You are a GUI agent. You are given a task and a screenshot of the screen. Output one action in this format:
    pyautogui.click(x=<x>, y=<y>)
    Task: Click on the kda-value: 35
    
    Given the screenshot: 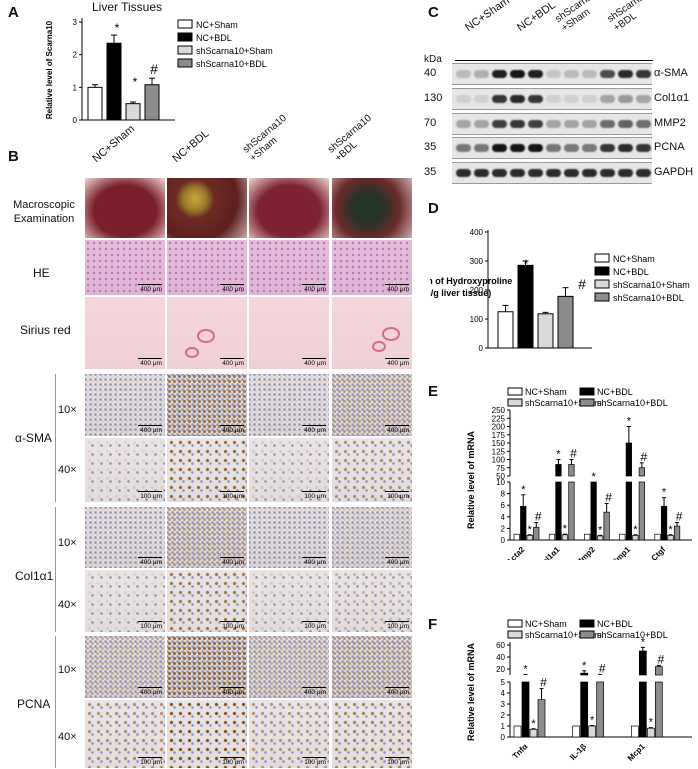 What is the action you would take?
    pyautogui.click(x=430, y=147)
    